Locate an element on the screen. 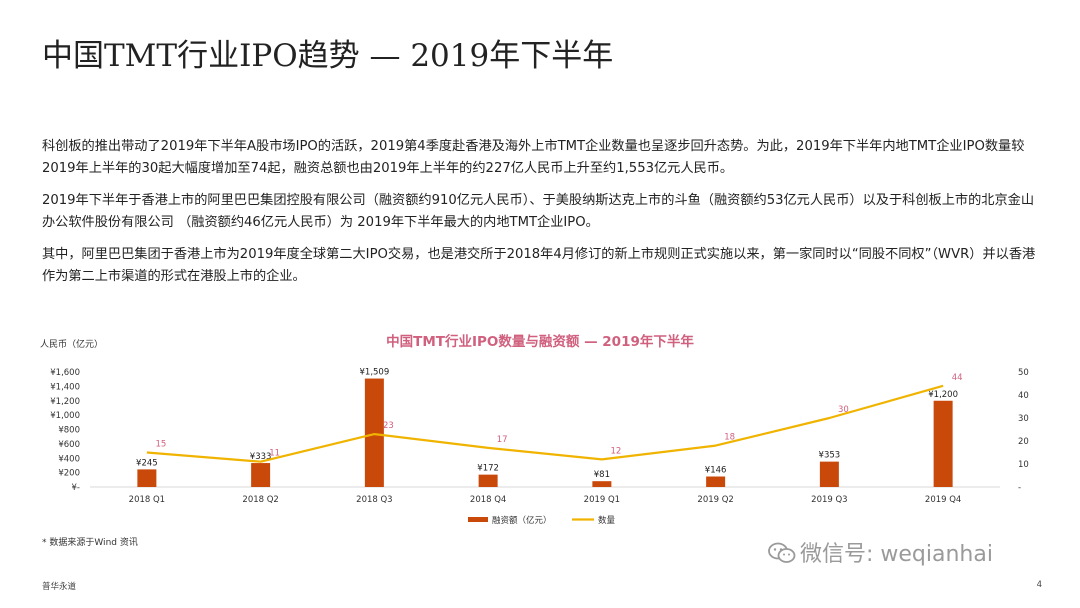  legend-bar-label: 融资额（亿元） is located at coordinates (522, 520).